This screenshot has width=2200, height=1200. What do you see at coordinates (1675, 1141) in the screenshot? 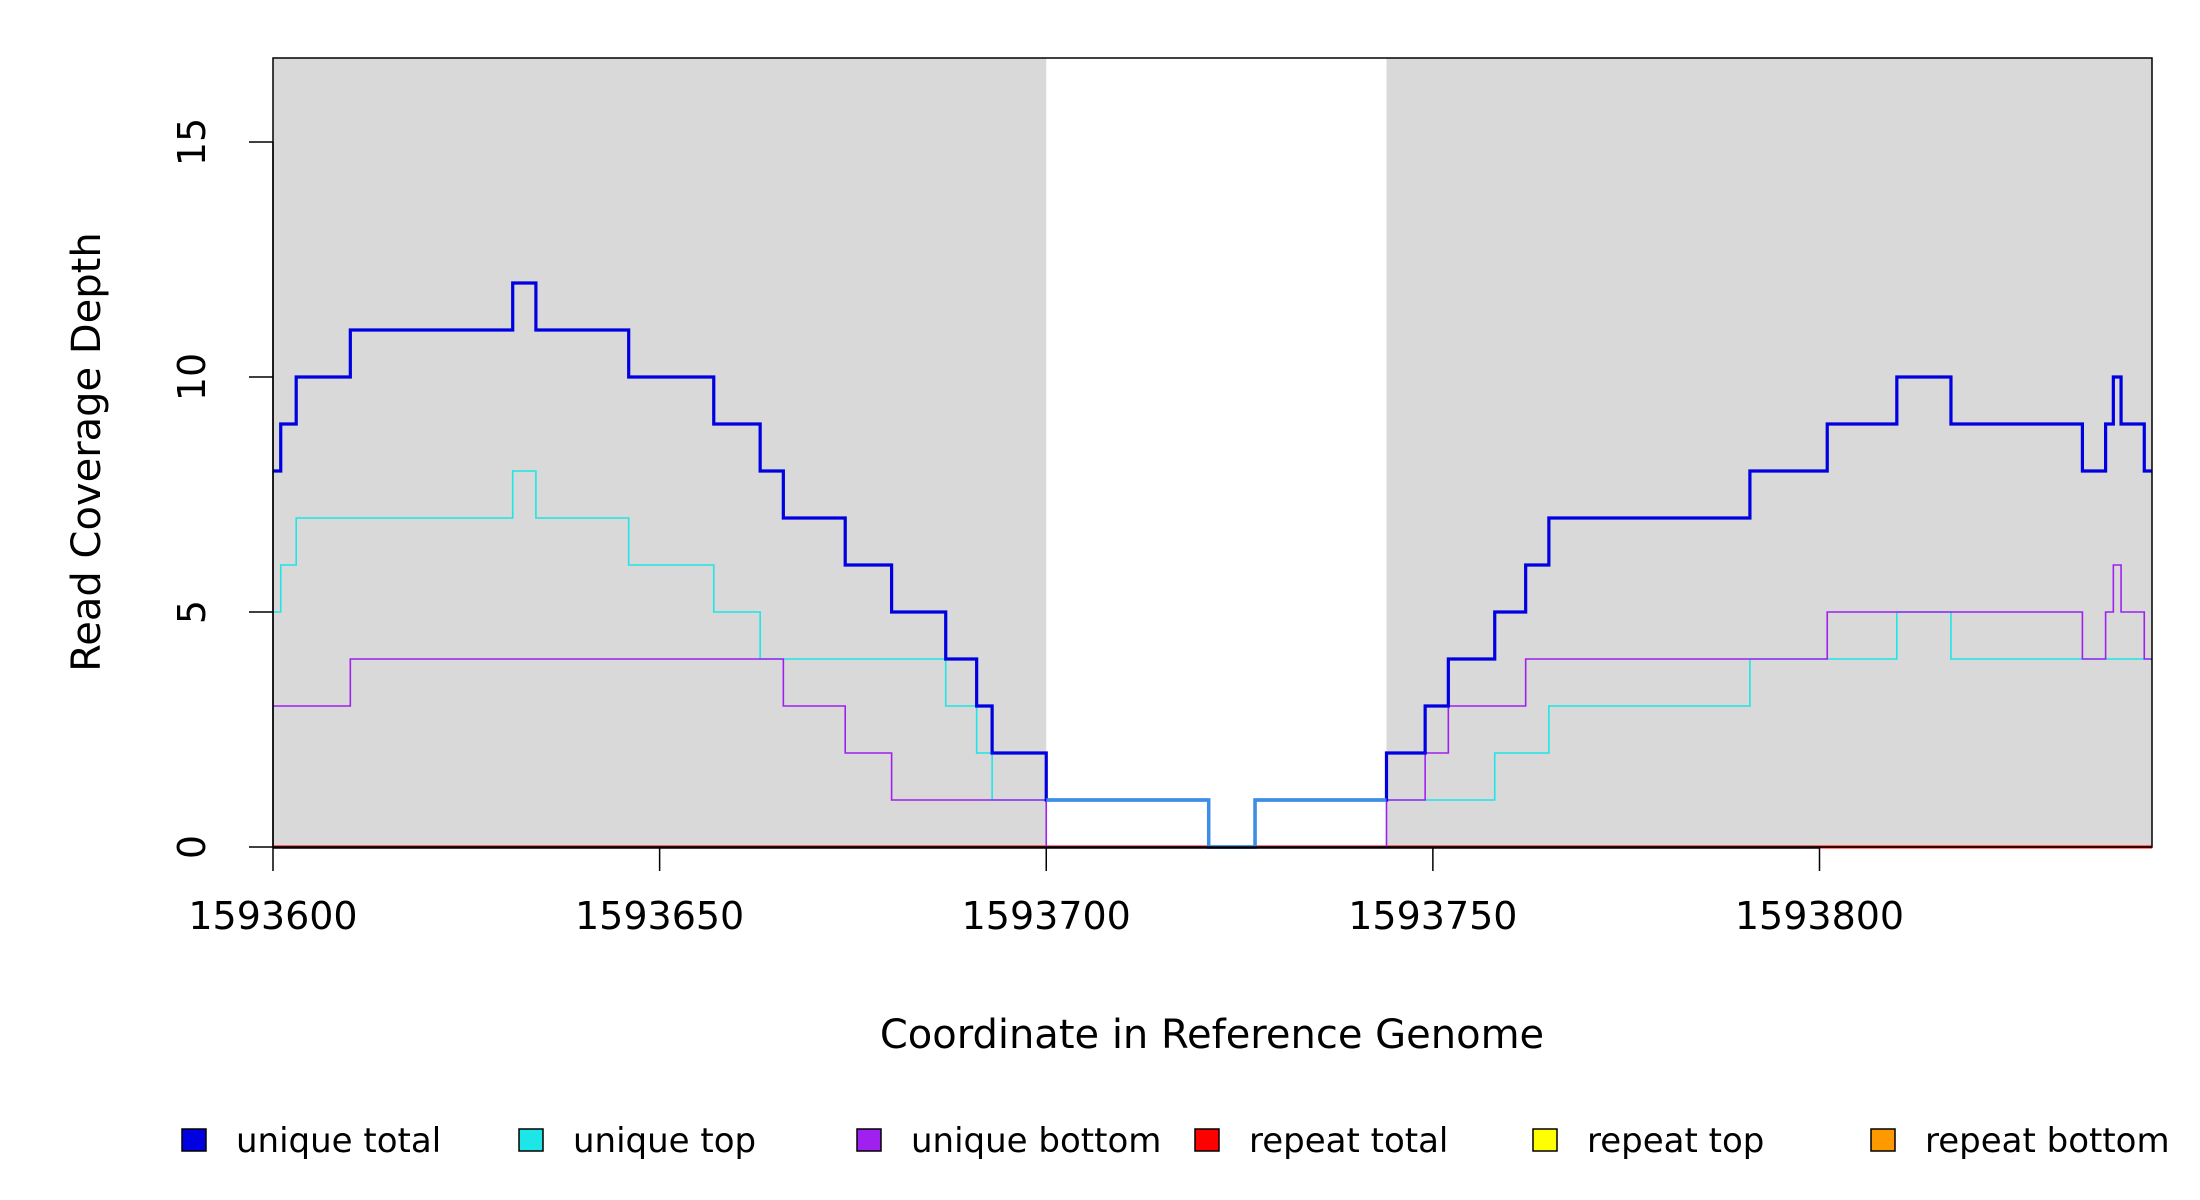
I see `legend-label: repeat top` at bounding box center [1675, 1141].